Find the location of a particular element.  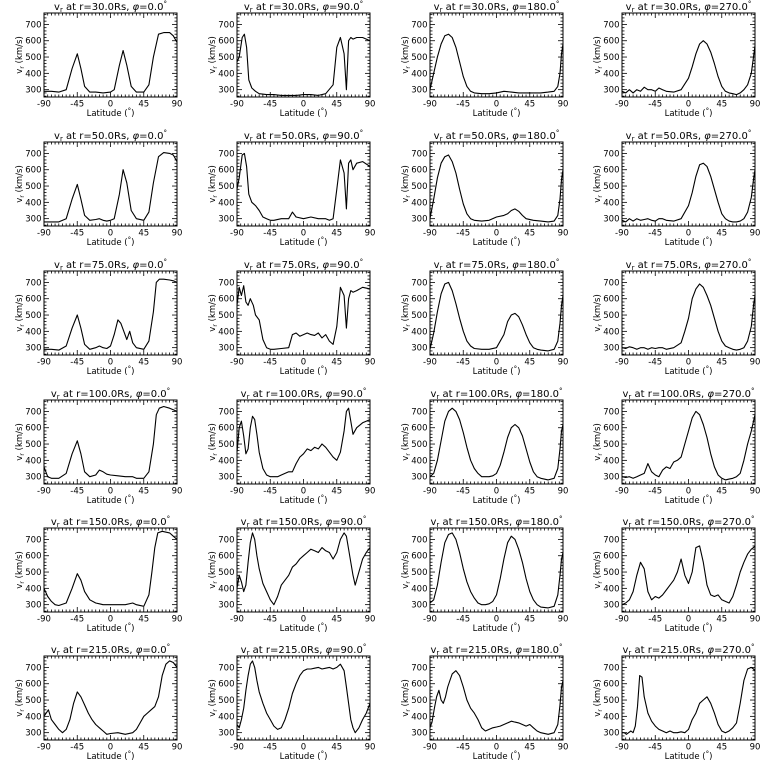

panel-title: vr at r=100.0Rs, φ=0.0° is located at coordinates (110, 394).